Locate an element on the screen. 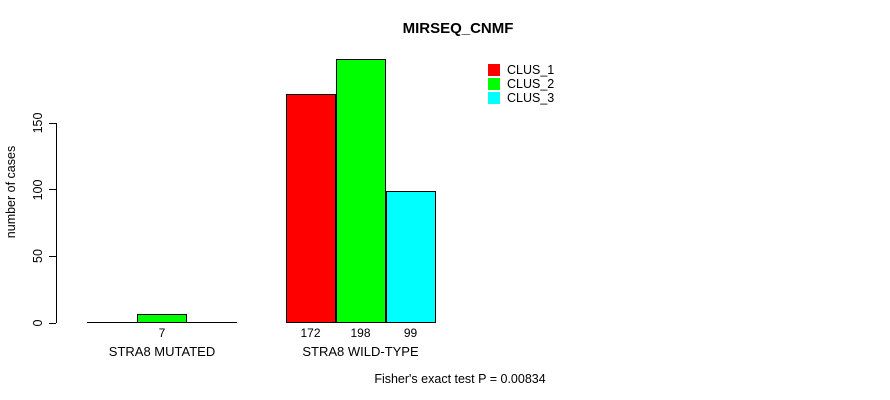  bar-value-label: 172 is located at coordinates (310, 333).